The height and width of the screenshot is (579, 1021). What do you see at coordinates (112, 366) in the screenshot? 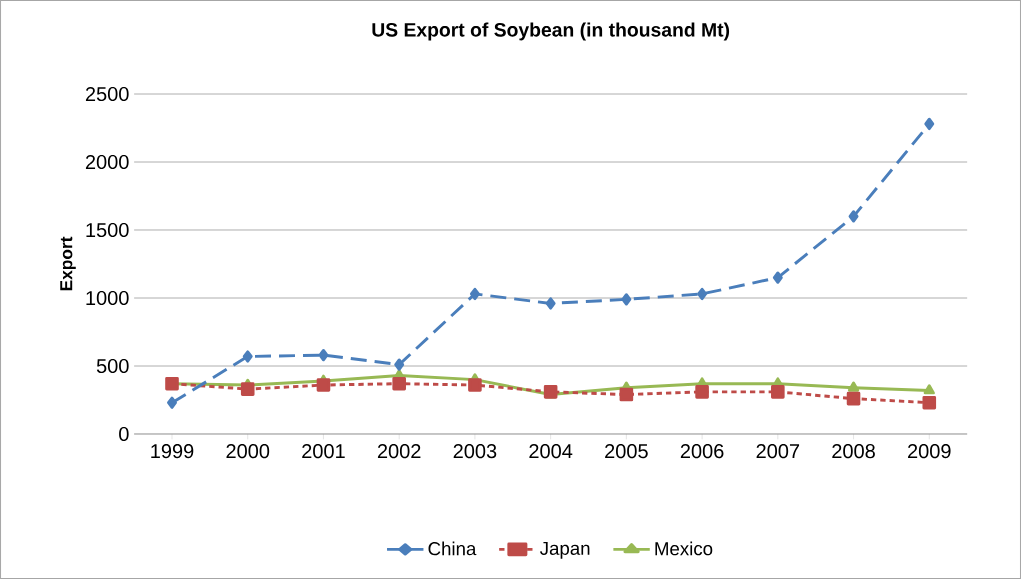
I see `y-tick-label: 500` at bounding box center [112, 366].